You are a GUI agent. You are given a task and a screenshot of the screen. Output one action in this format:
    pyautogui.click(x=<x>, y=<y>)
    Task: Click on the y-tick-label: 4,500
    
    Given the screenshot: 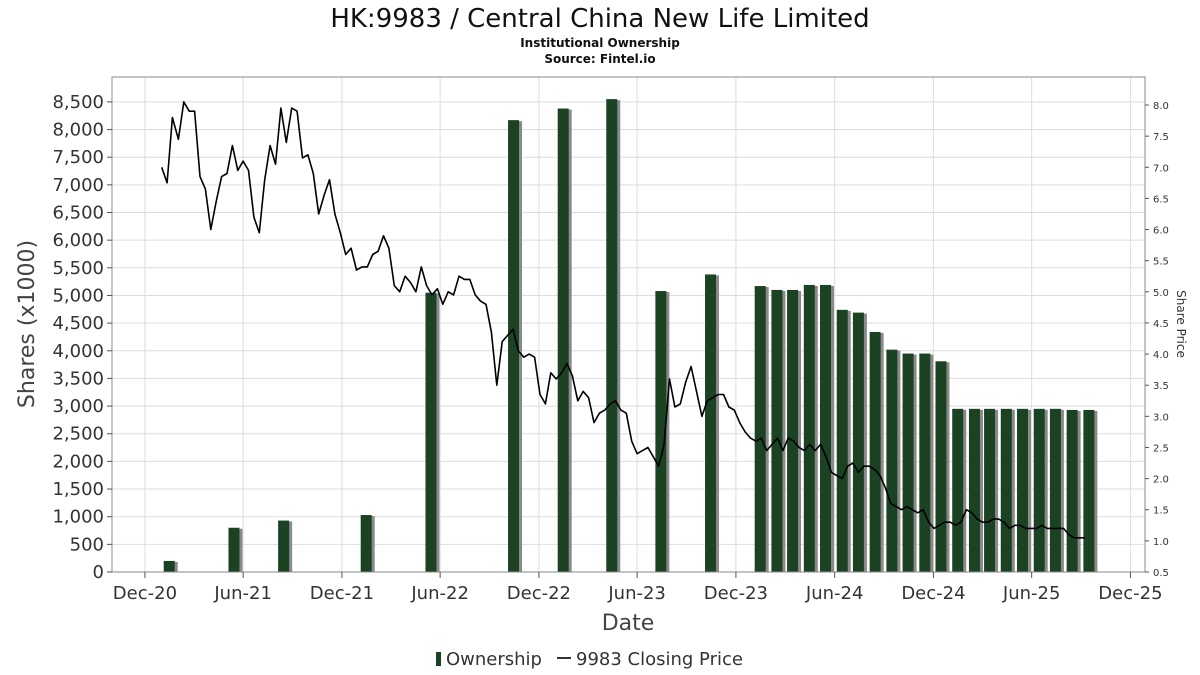 What is the action you would take?
    pyautogui.click(x=78, y=323)
    